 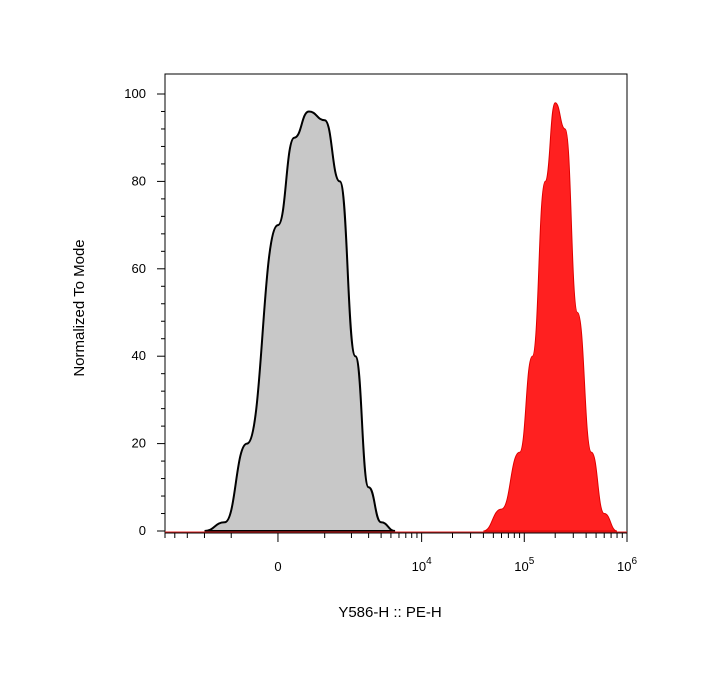 I want to click on y-tick-label: 100, so click(x=135, y=93).